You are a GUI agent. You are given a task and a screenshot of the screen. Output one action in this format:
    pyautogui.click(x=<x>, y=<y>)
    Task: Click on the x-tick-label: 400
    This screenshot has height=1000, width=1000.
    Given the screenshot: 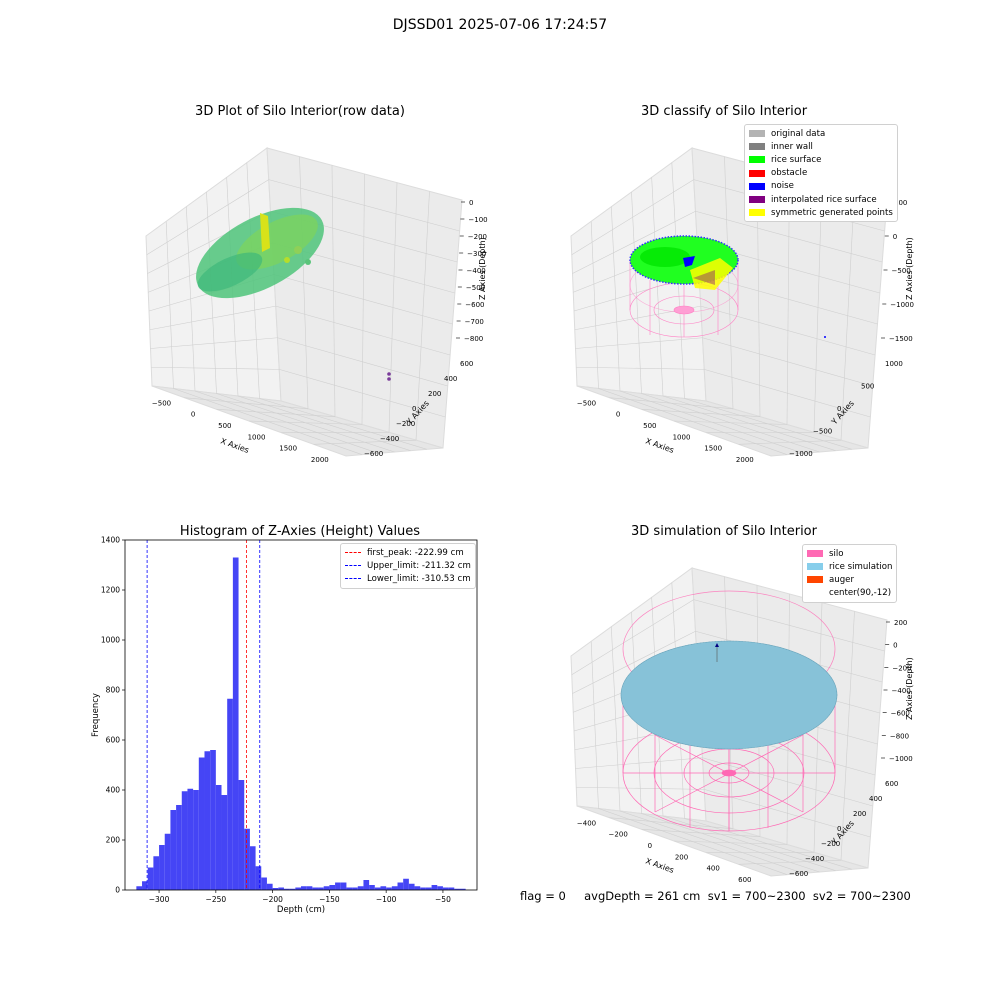 What is the action you would take?
    pyautogui.click(x=712, y=869)
    